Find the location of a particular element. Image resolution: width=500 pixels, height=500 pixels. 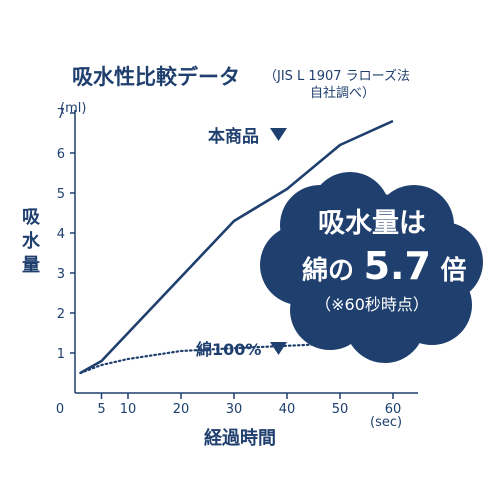

y-unit: (ml) is located at coordinates (73, 108).